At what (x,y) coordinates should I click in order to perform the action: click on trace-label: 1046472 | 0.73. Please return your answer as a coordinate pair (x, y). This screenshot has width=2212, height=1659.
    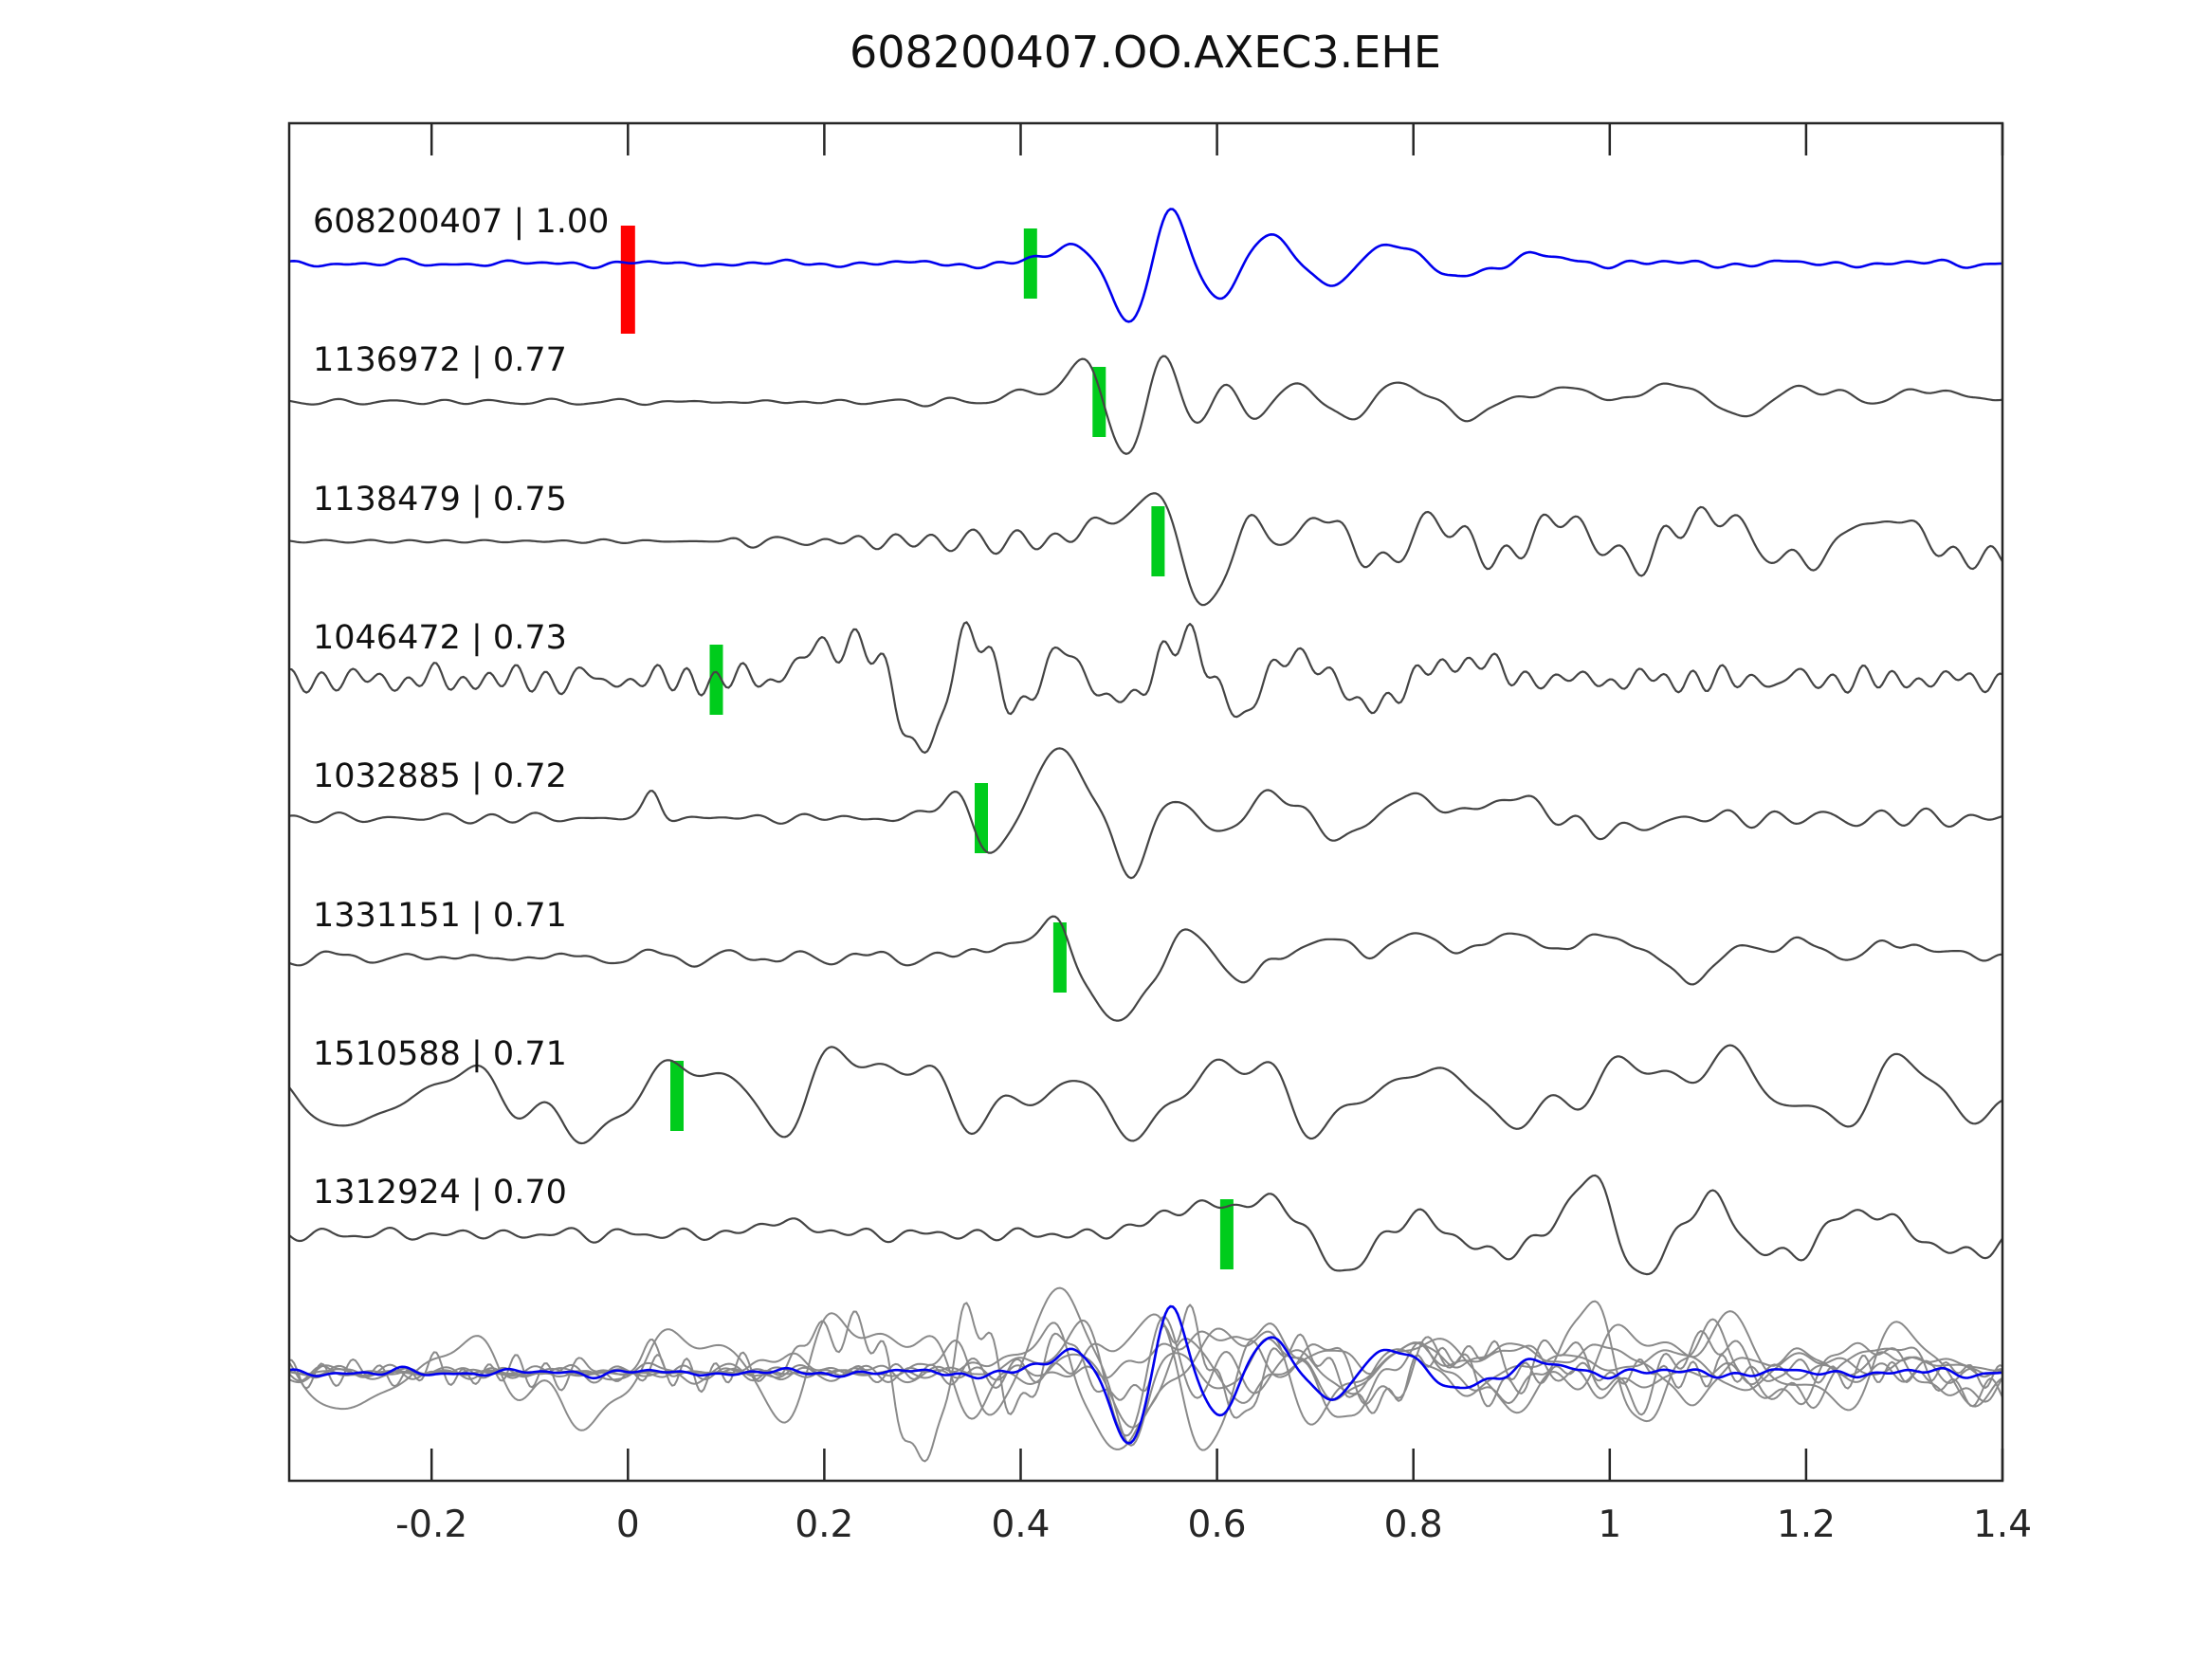
    Looking at the image, I should click on (440, 638).